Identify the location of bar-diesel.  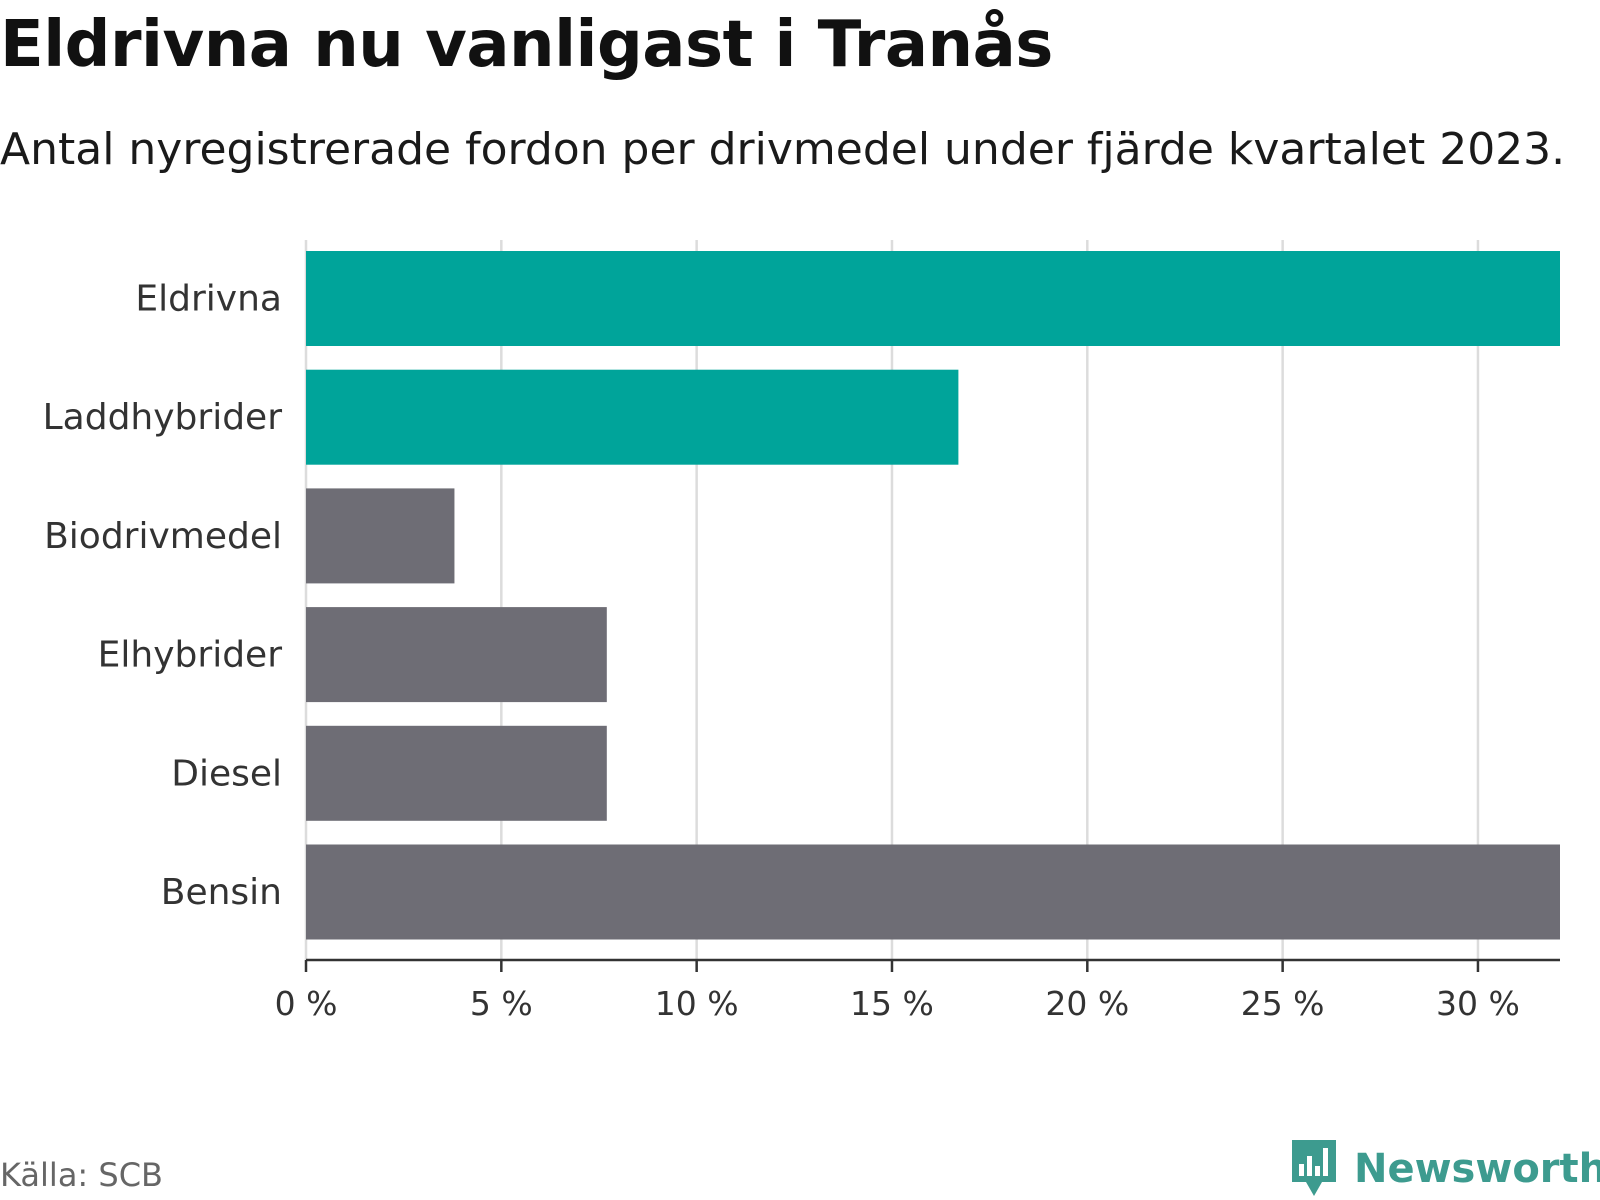
(456, 773).